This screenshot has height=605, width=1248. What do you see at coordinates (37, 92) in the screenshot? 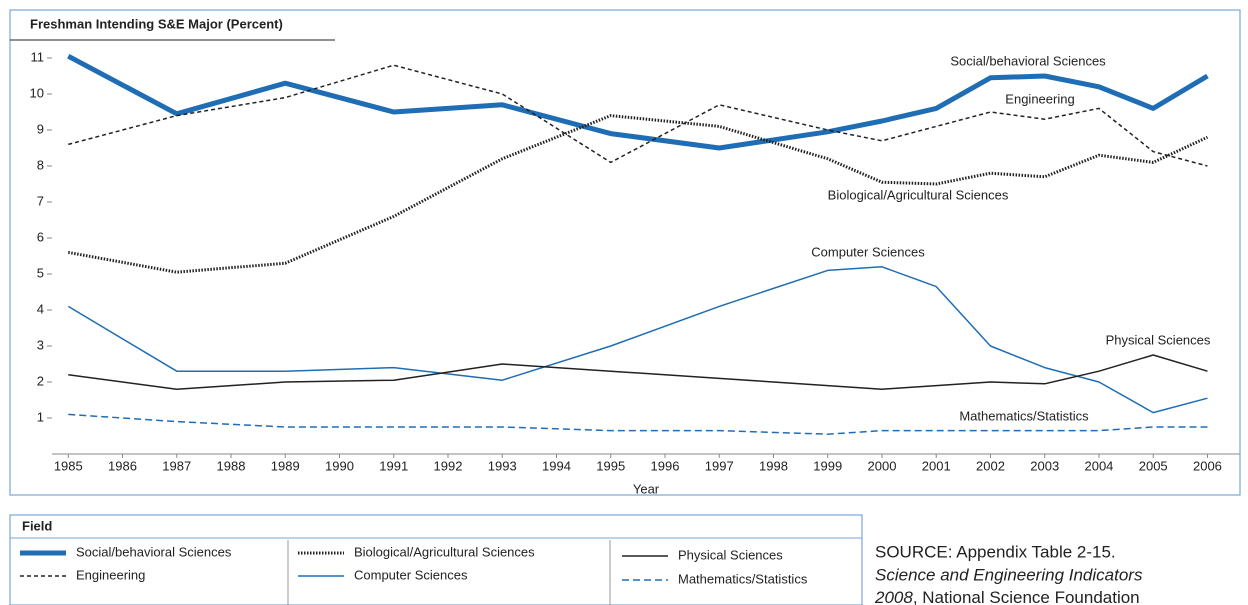
I see `y-tick-label: 10` at bounding box center [37, 92].